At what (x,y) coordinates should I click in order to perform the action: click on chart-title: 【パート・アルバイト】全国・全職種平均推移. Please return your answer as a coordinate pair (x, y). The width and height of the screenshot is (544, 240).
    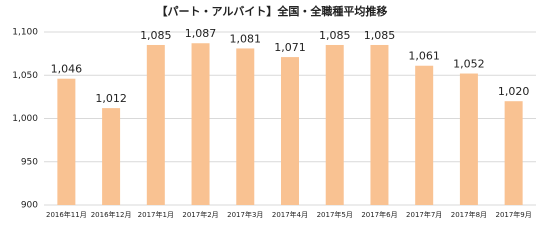
    Looking at the image, I should click on (272, 11).